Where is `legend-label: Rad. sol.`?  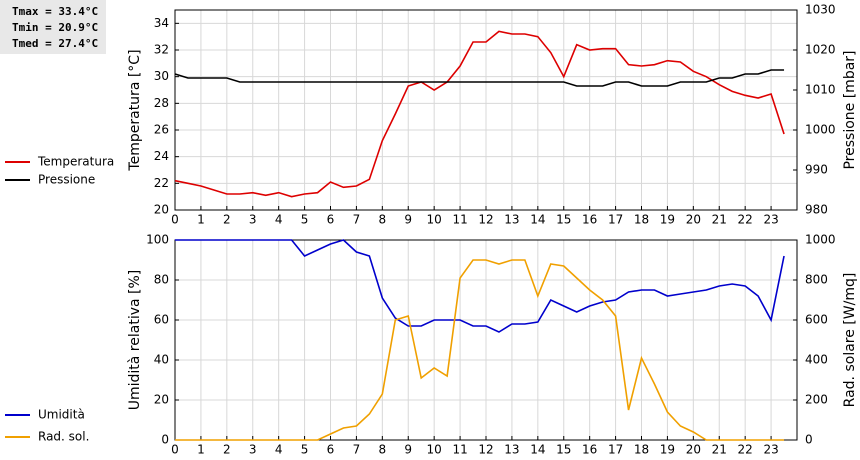
legend-label: Rad. sol. is located at coordinates (63, 437).